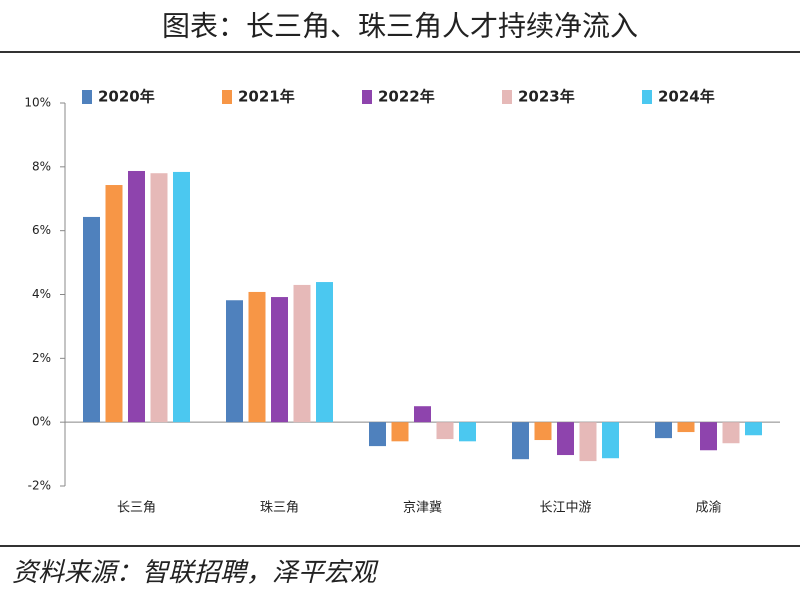 The width and height of the screenshot is (800, 597). I want to click on x-tick-label: 长三角, so click(136, 508).